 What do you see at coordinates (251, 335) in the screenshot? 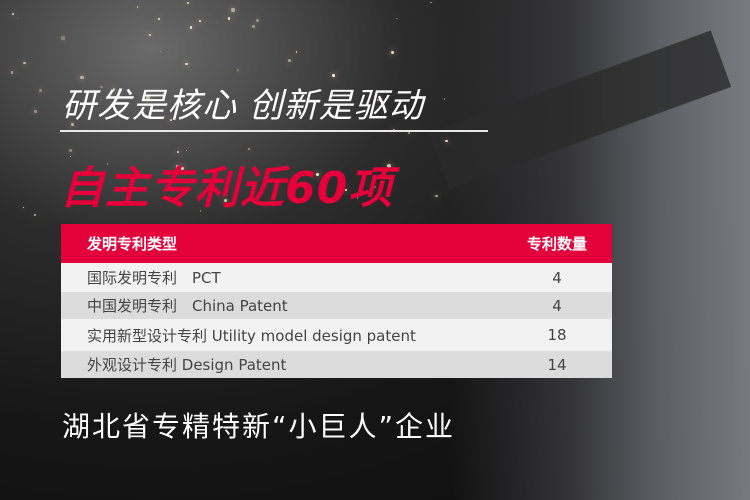
I see `row-type: 实用新型设计专利 Utility model design patent` at bounding box center [251, 335].